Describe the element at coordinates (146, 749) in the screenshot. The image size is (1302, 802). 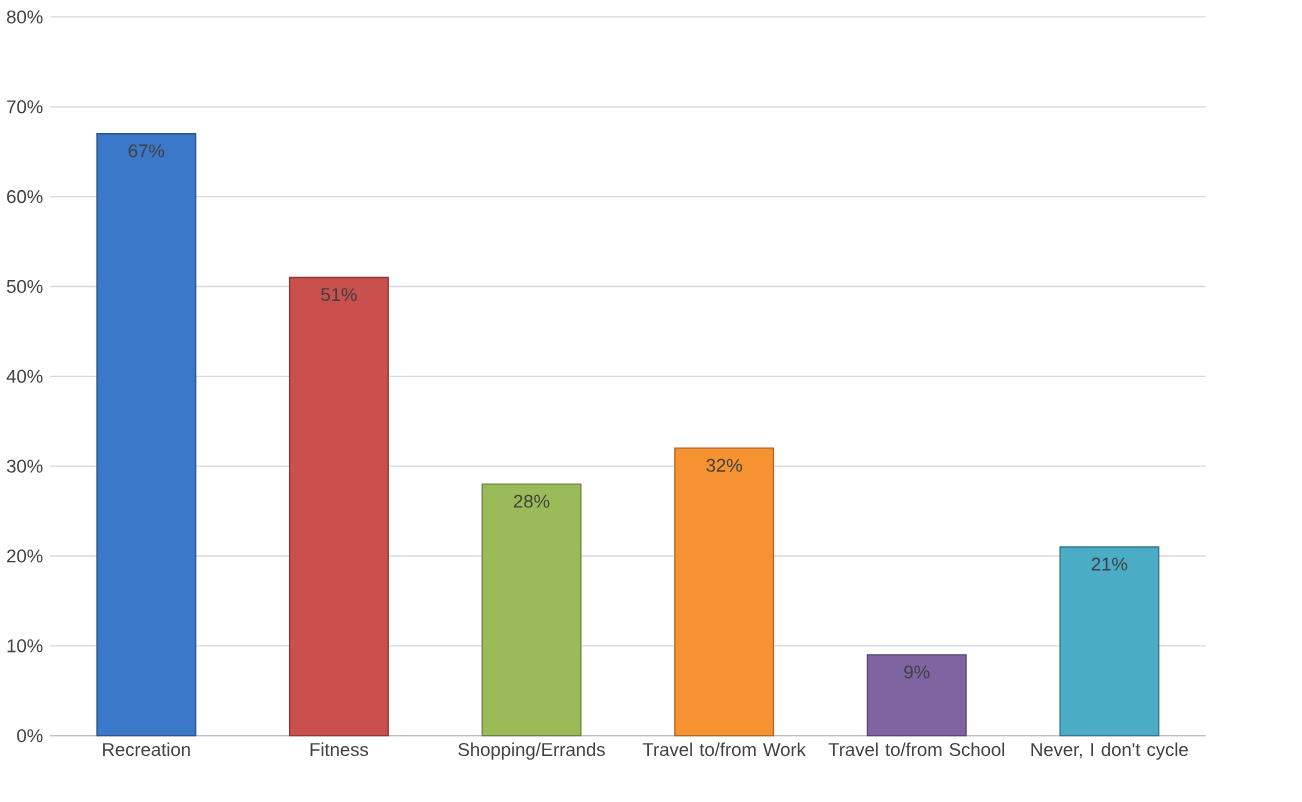
I see `x-tick-label: Recreation` at that location.